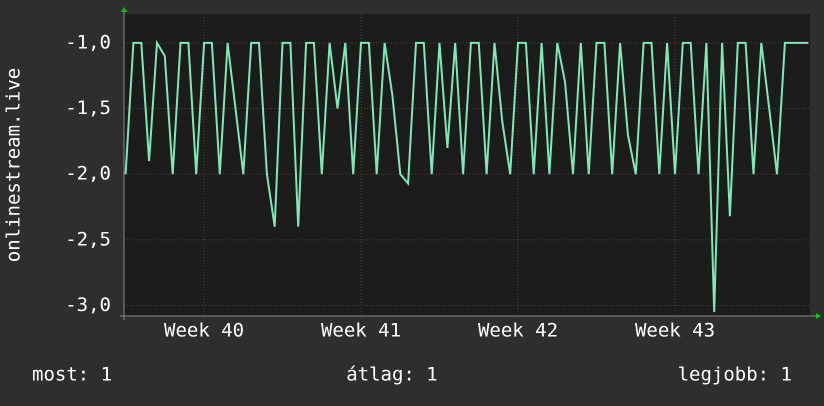 Image resolution: width=824 pixels, height=406 pixels. Describe the element at coordinates (361, 331) in the screenshot. I see `x-tick-label: Week 41` at that location.